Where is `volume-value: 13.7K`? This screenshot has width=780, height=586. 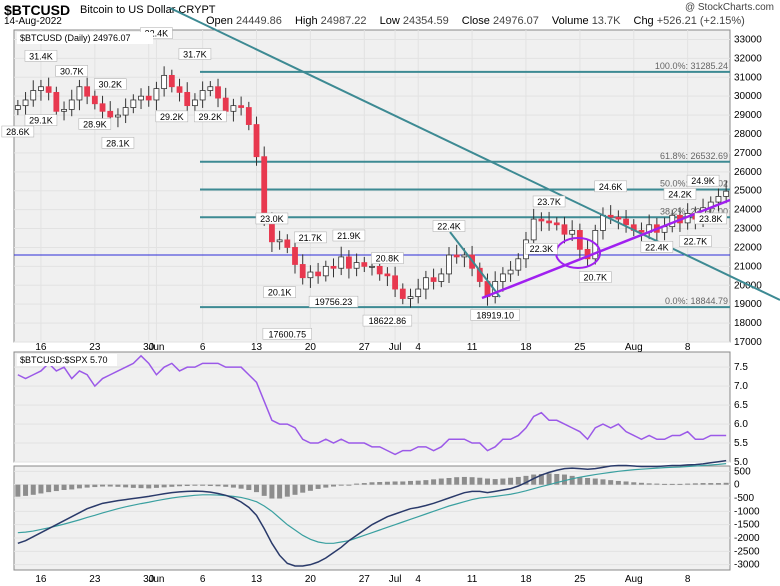 volume-value: 13.7K is located at coordinates (606, 21).